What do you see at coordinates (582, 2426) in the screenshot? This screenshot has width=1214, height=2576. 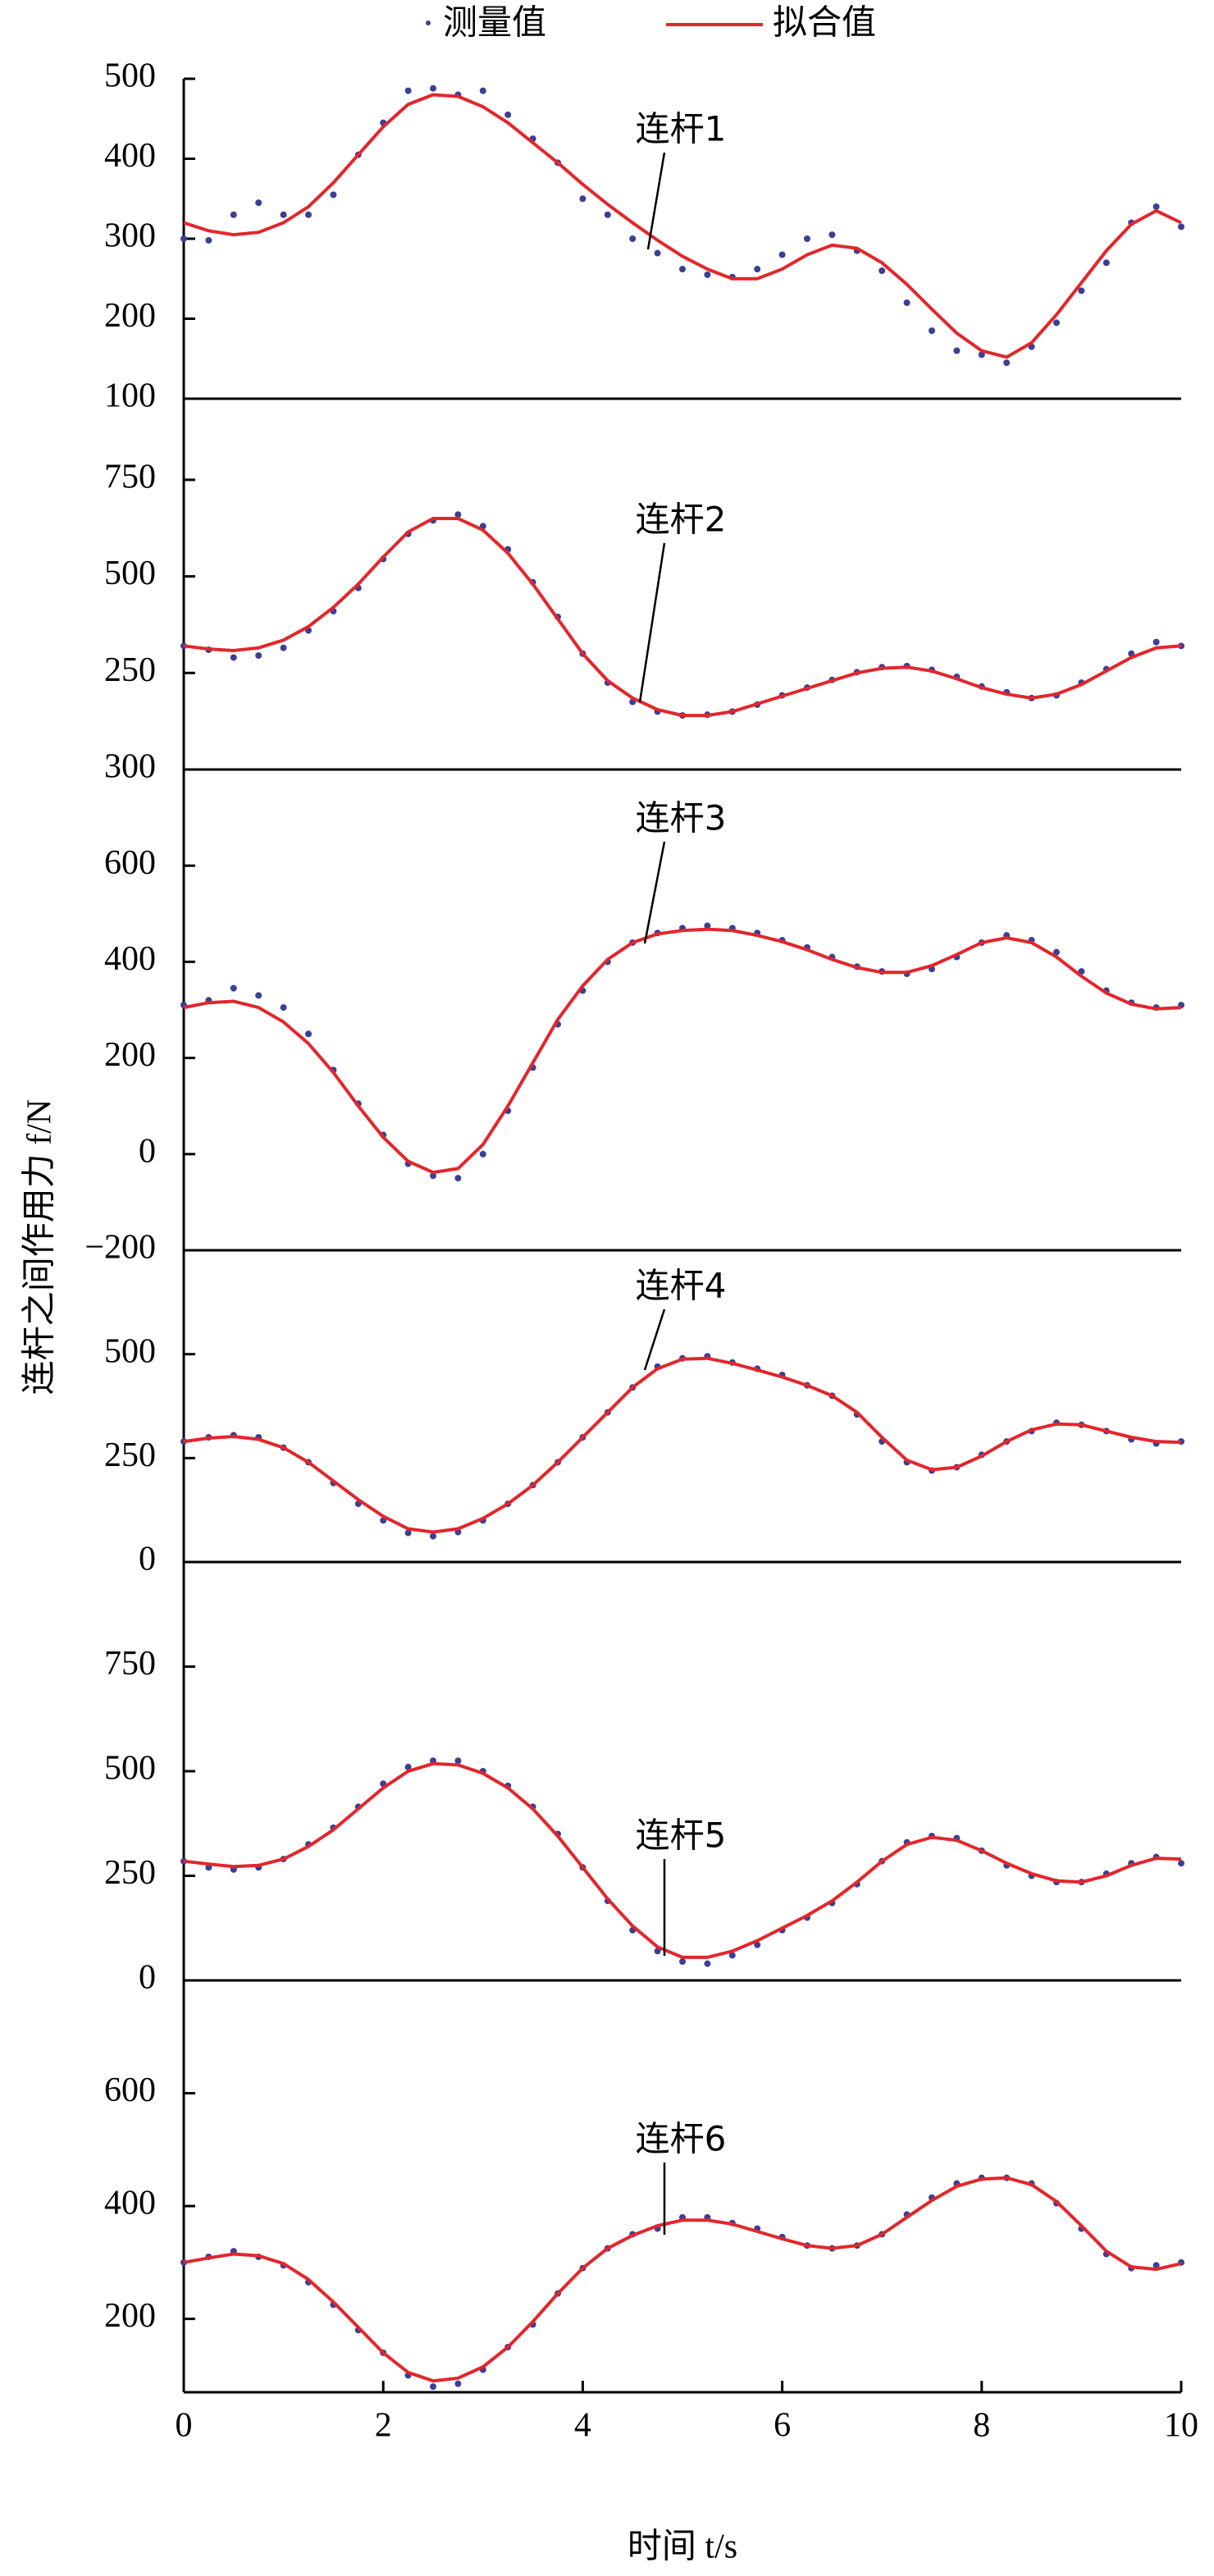 I see `x-tick-label: 4` at bounding box center [582, 2426].